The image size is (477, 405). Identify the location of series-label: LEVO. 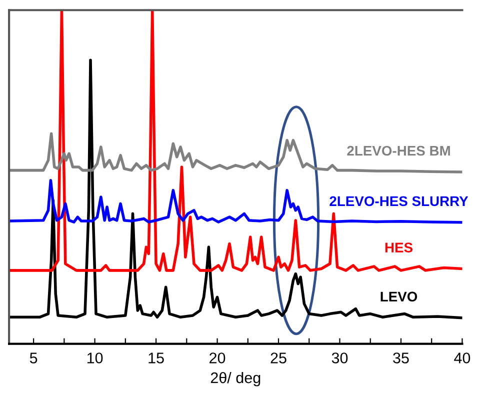
(399, 297).